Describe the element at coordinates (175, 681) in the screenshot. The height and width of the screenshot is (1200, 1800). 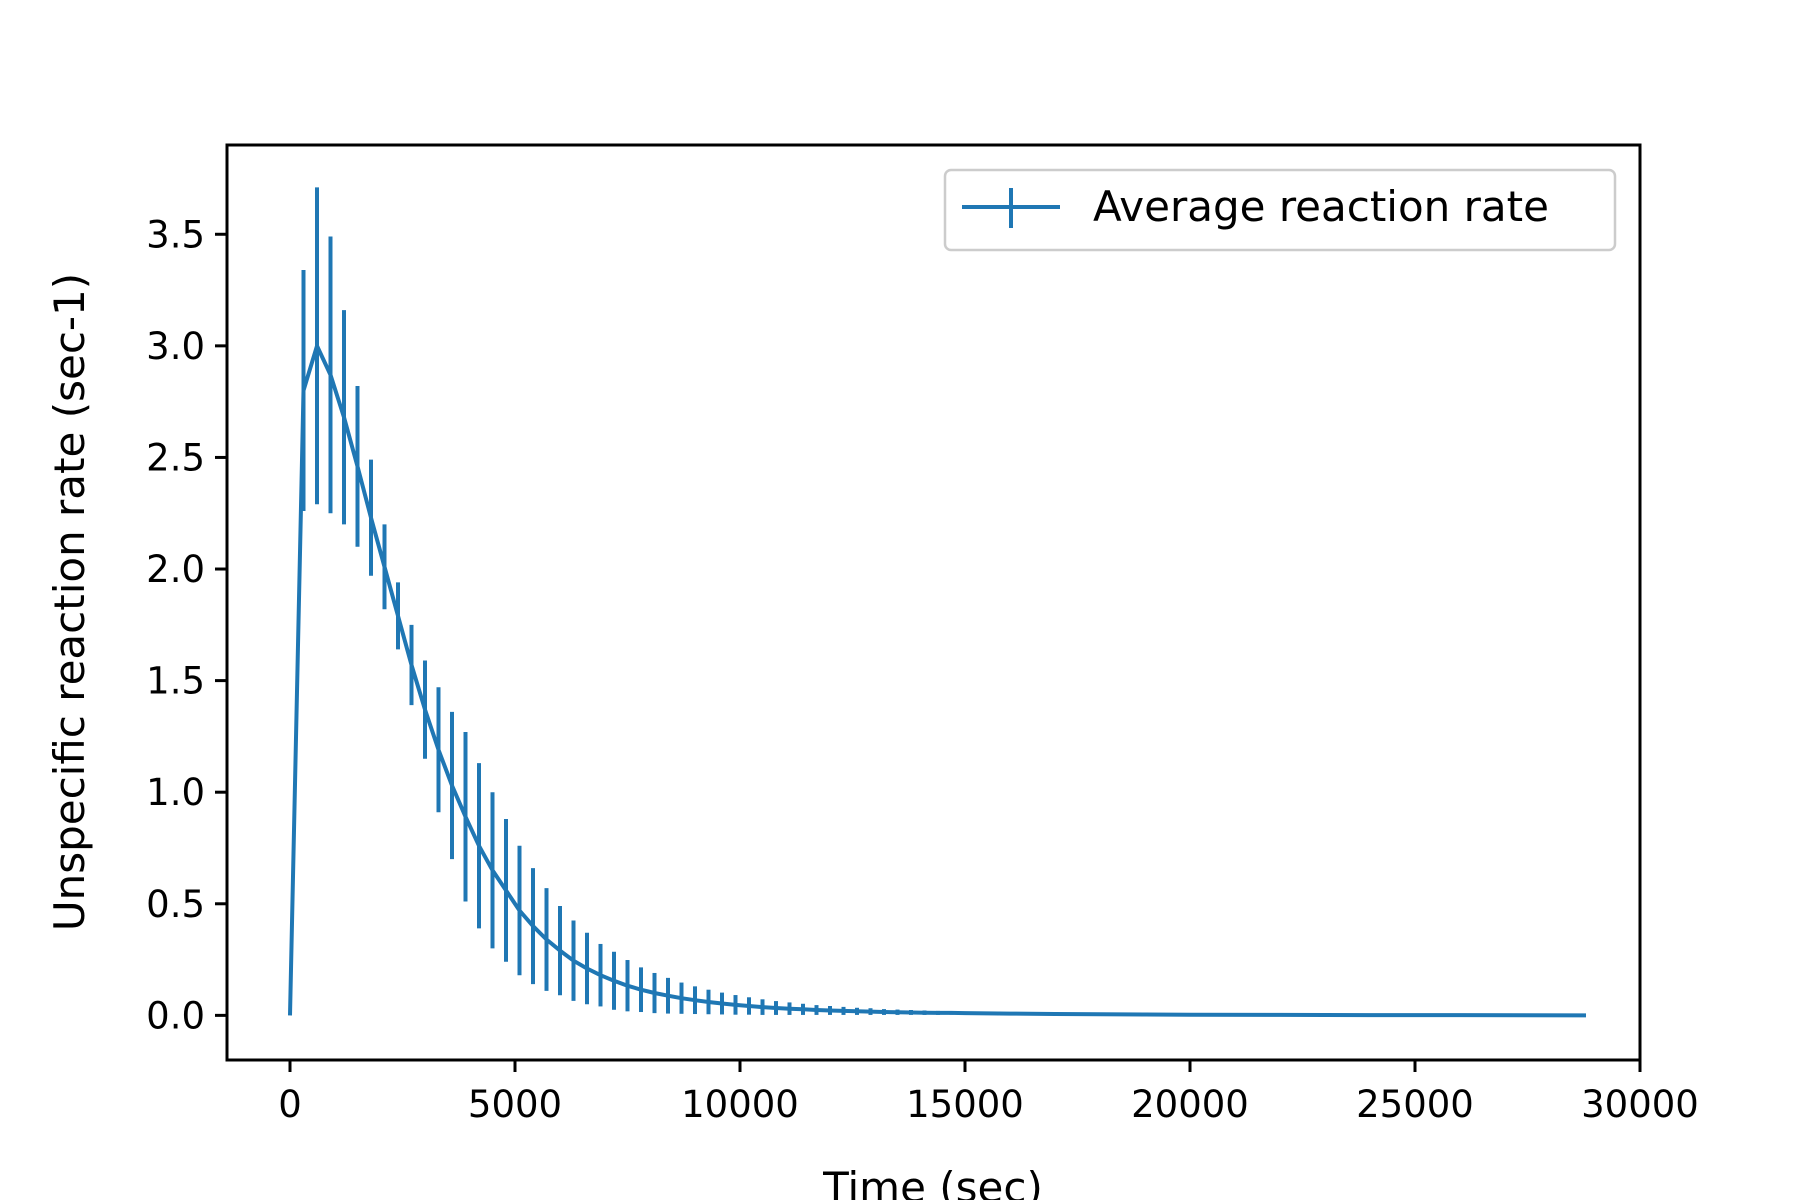
I see `y-tick-label: 1.5` at that location.